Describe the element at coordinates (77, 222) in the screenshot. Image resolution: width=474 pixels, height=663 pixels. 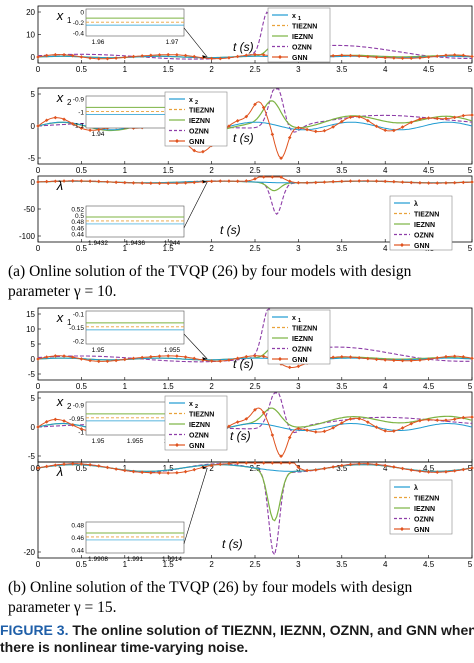
I see `inset-y-tick-label: 0.48` at that location.